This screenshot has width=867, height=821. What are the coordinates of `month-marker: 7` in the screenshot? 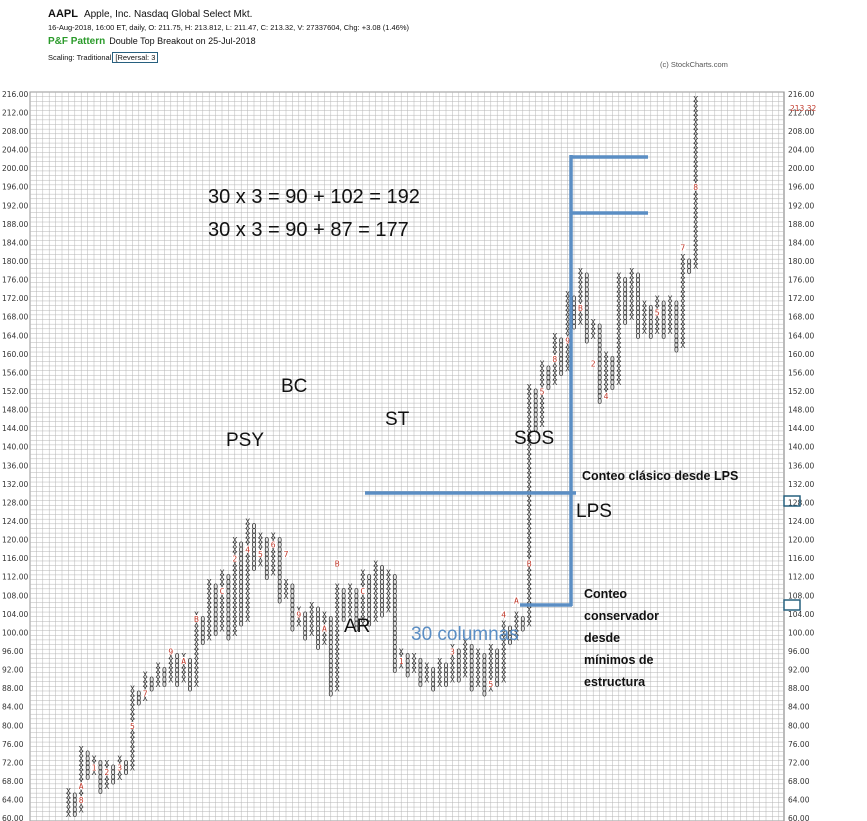 It's located at (145, 693).